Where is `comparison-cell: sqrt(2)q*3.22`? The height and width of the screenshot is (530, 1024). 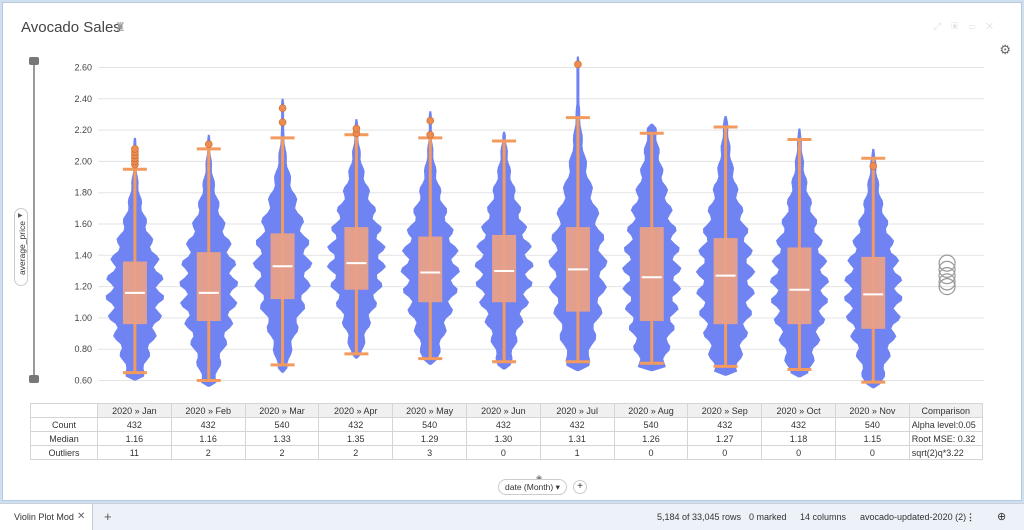 comparison-cell: sqrt(2)q*3.22 is located at coordinates (945, 452).